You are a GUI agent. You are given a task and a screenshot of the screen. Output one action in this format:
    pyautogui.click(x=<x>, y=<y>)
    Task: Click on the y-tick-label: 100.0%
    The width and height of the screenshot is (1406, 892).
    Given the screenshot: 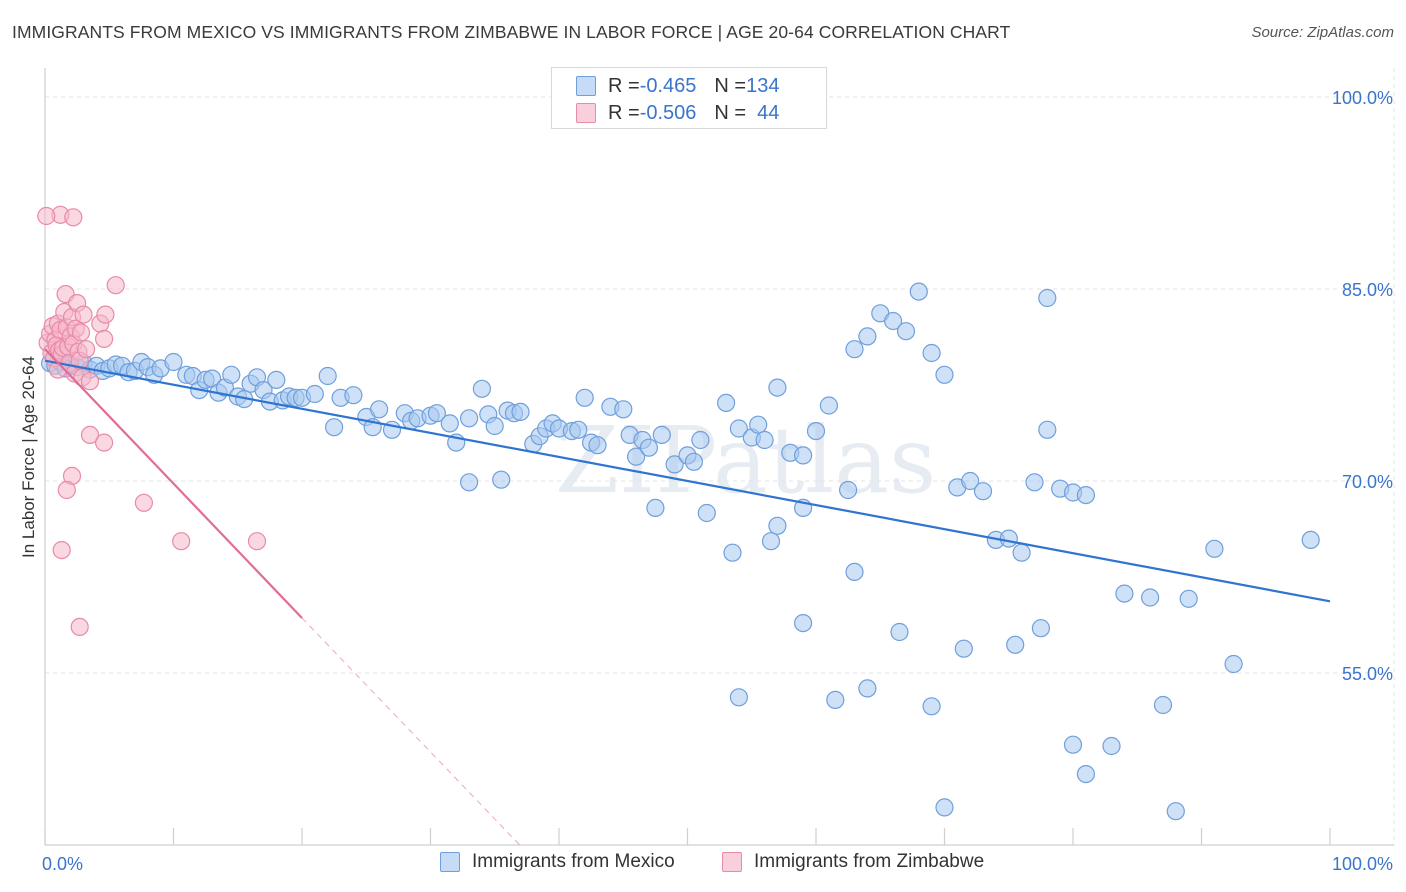 What is the action you would take?
    pyautogui.click(x=1362, y=98)
    